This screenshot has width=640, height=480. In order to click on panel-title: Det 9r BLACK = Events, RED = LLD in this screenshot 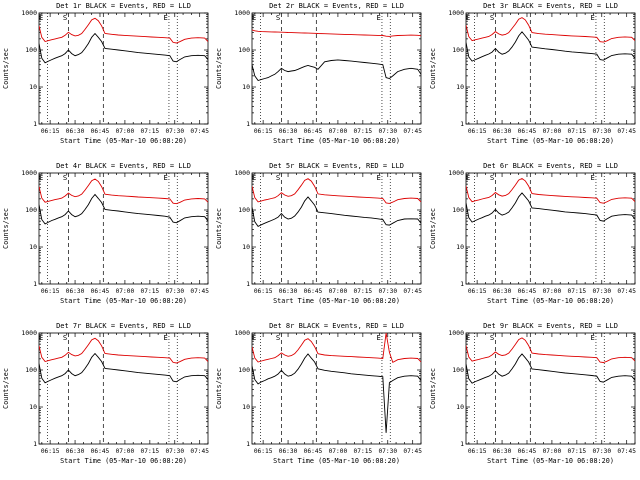, I will do `click(550, 326)`.